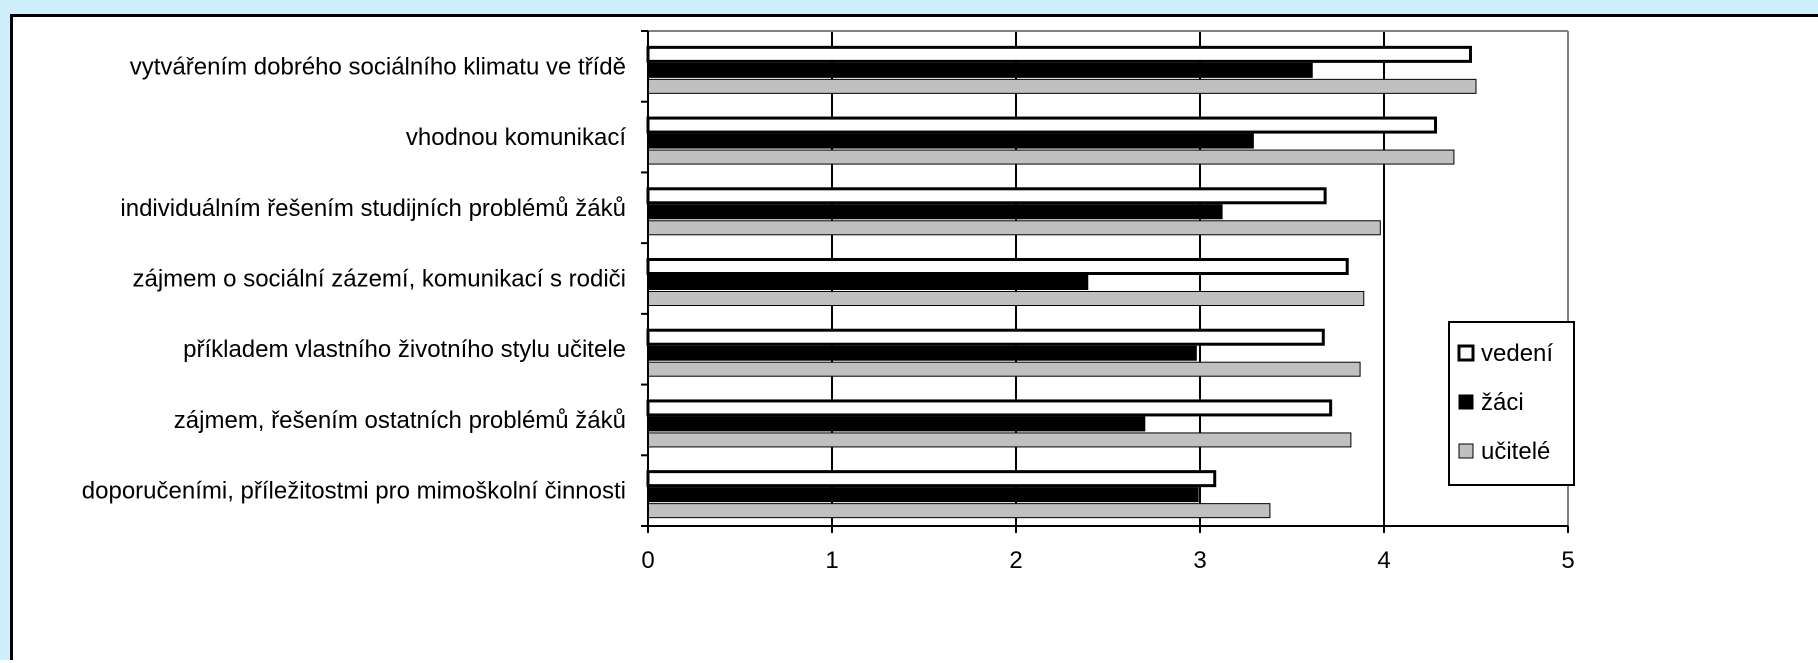 The height and width of the screenshot is (663, 1818). I want to click on category-label: zájmem, řešením ostatních problémů žáků, so click(400, 420).